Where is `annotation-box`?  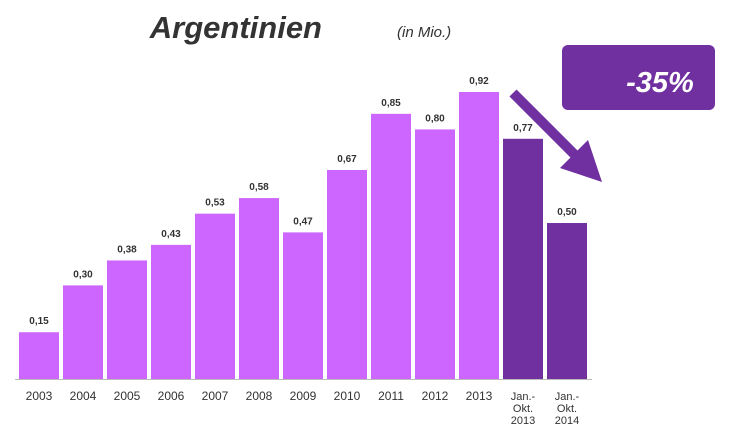
annotation-box is located at coordinates (638, 77).